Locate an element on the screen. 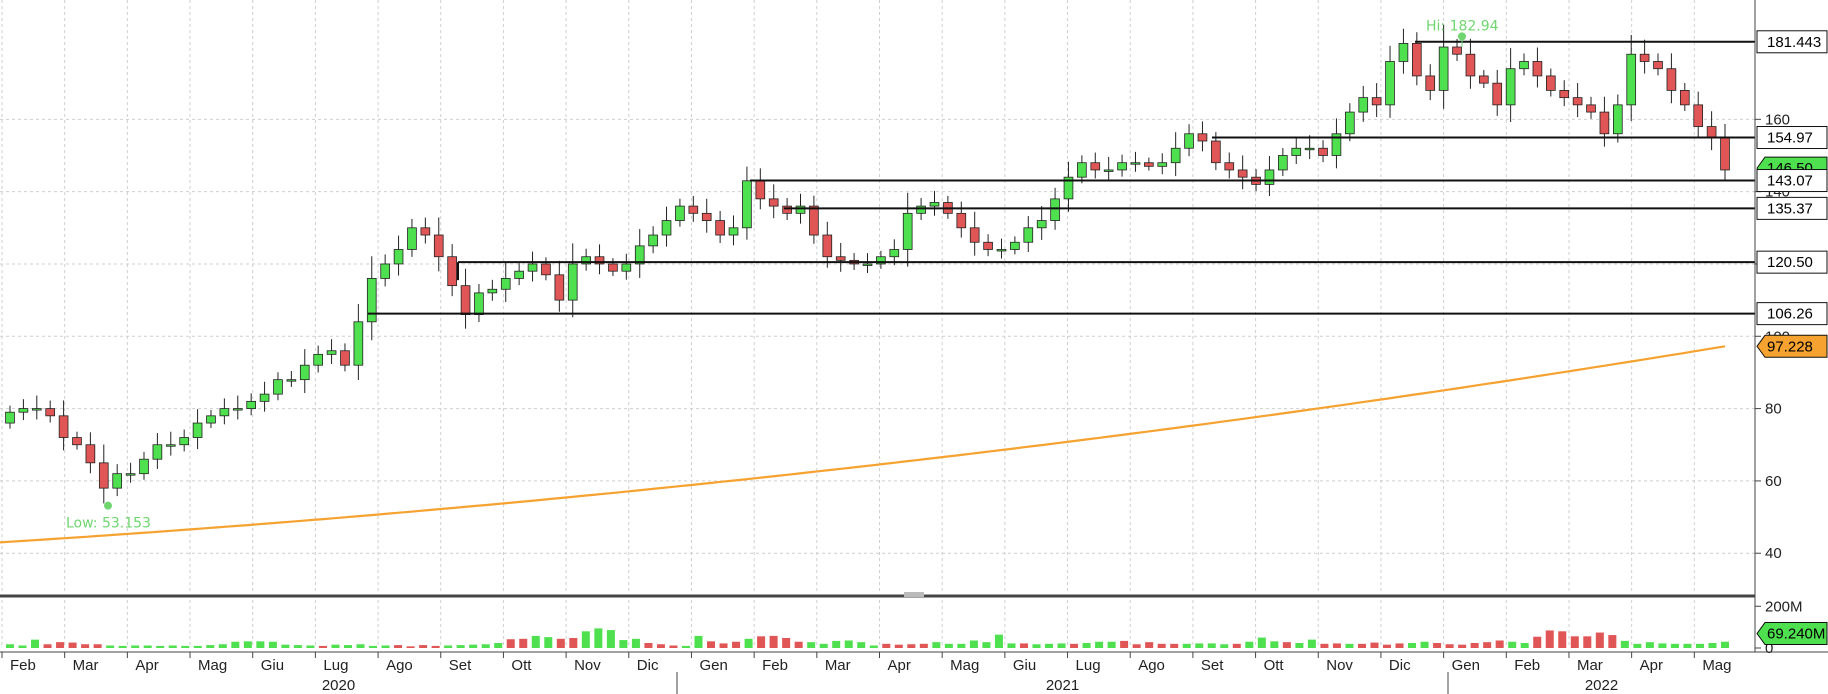 The width and height of the screenshot is (1828, 694). month-label: Mar is located at coordinates (86, 665).